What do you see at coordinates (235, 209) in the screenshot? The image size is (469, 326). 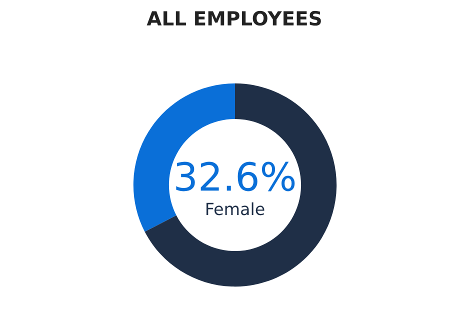 I see `slice-label: Female` at bounding box center [235, 209].